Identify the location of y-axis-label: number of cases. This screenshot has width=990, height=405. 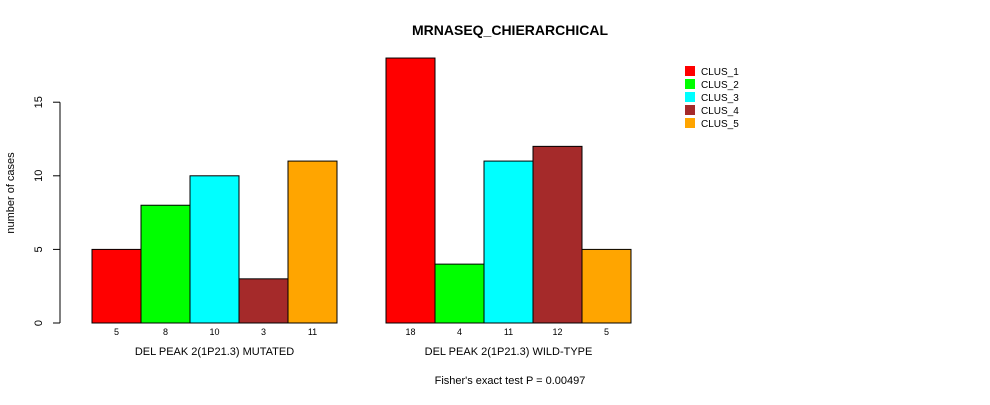
(11, 193).